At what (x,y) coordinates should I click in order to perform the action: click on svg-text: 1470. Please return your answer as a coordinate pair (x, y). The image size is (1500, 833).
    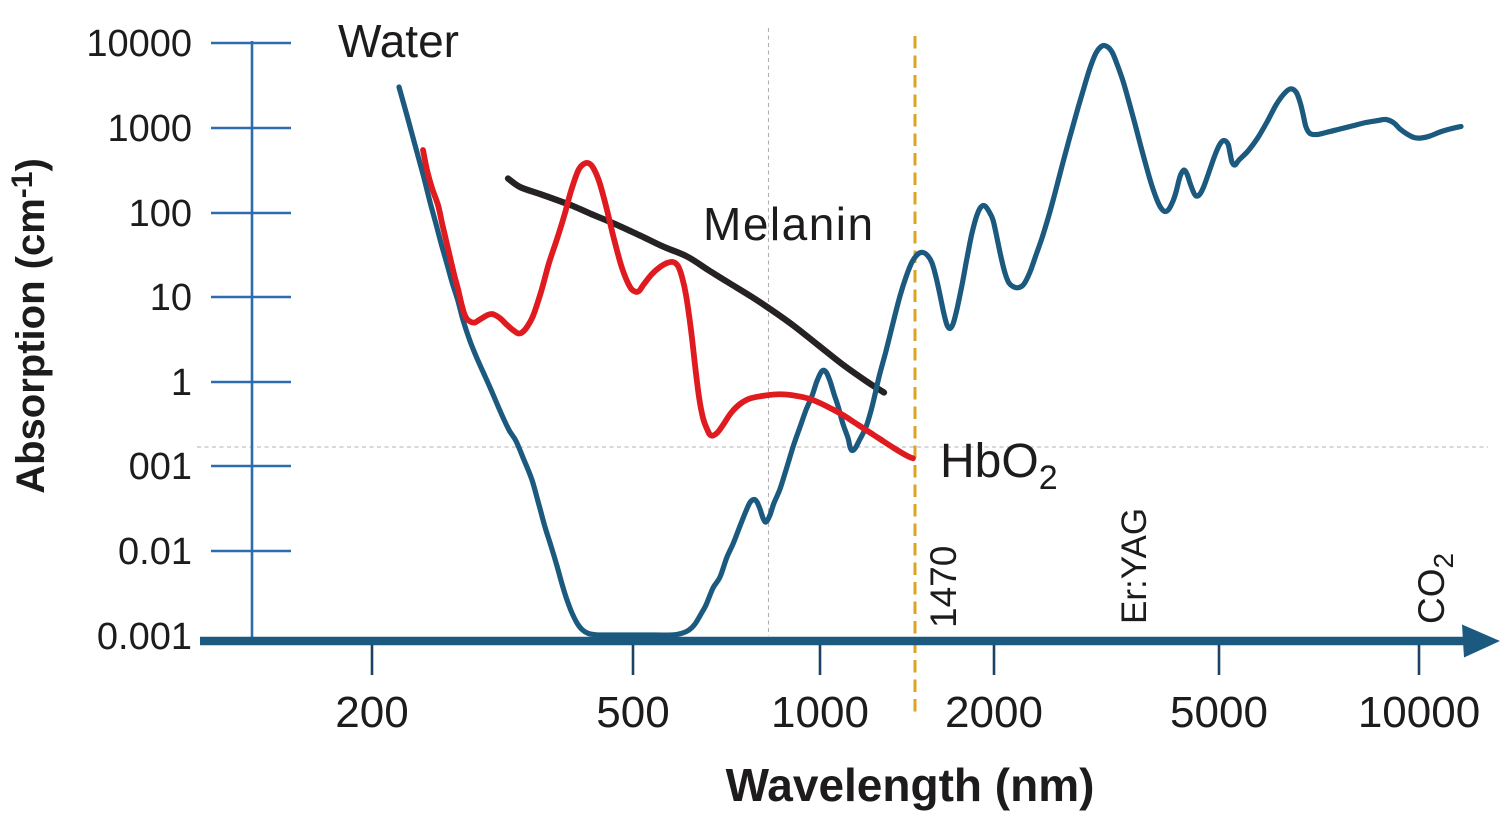
    Looking at the image, I should click on (943, 587).